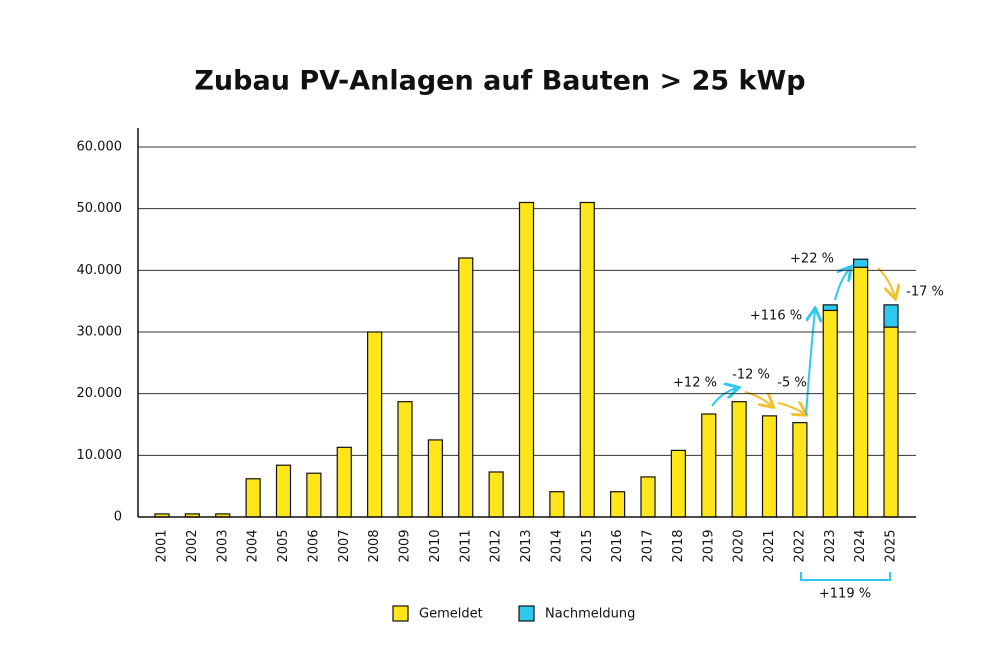  I want to click on x-tick-label: 2021, so click(769, 545).